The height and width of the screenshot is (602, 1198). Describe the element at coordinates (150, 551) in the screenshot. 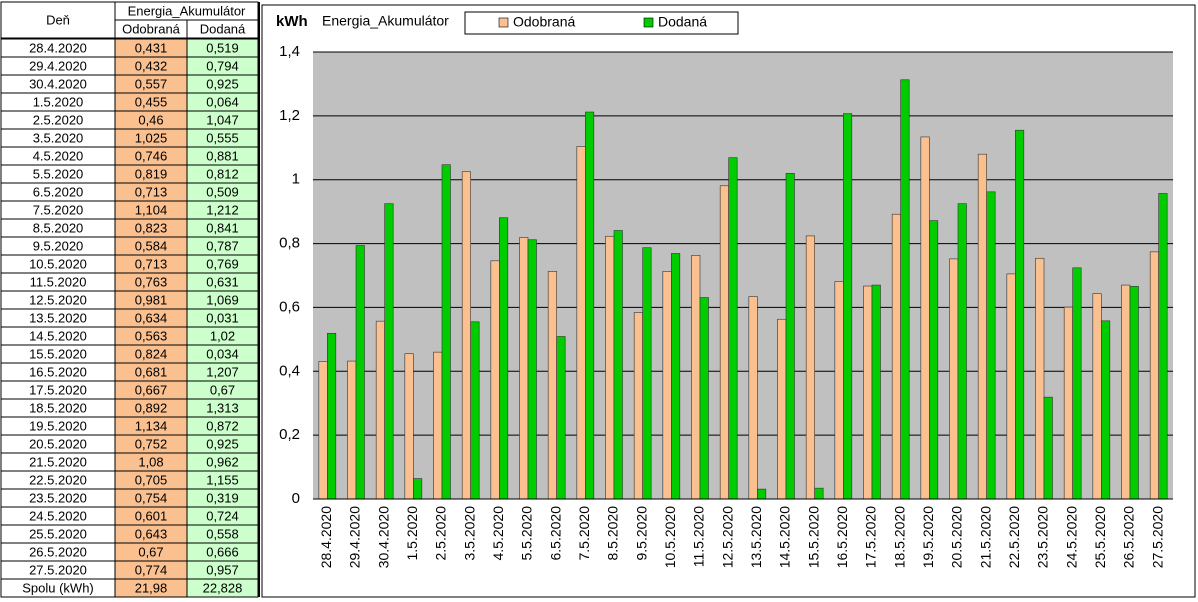

I see `value-cell: 0,67` at that location.